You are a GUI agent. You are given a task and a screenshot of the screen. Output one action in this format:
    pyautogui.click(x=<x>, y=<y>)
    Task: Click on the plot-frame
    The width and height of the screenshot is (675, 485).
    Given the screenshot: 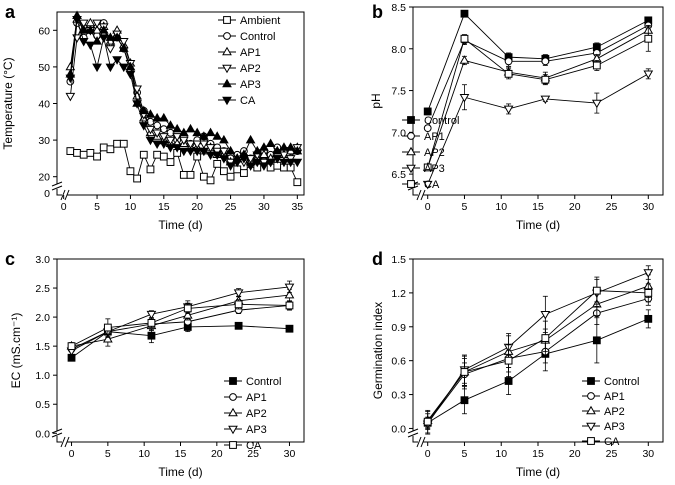 What is the action you would take?
    pyautogui.click(x=538, y=350)
    